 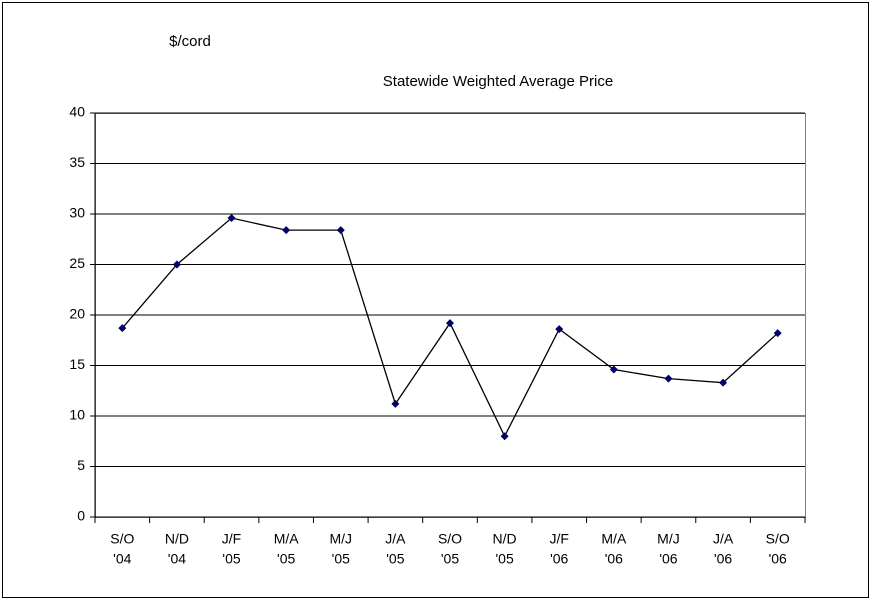 I want to click on y-tick-label: 25, so click(x=77, y=263).